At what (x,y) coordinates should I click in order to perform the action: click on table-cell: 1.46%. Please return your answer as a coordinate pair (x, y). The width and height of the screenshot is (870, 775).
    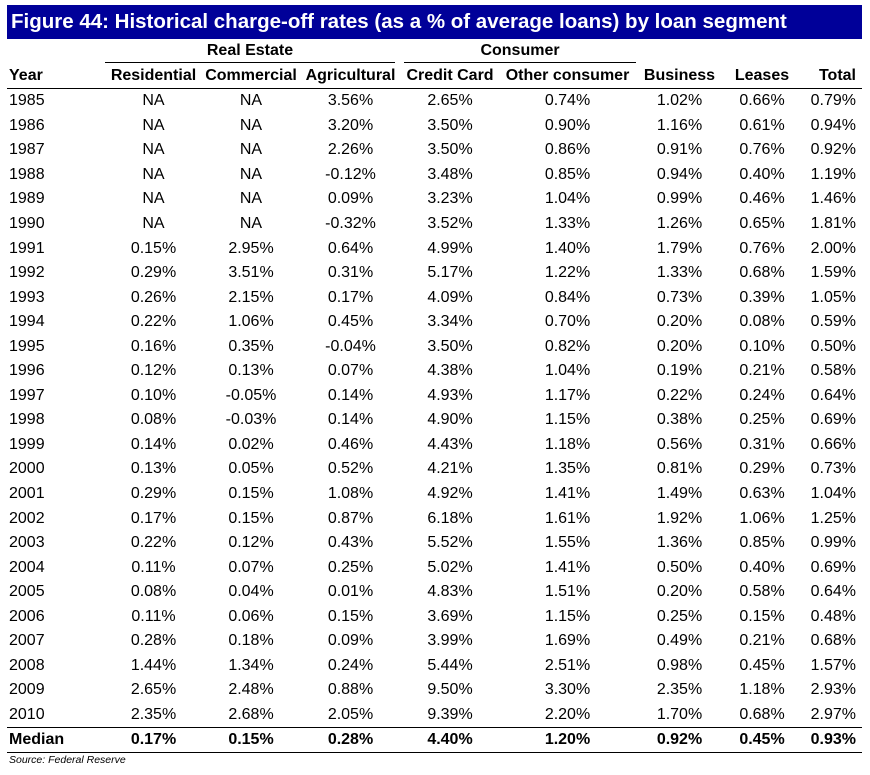
    Looking at the image, I should click on (833, 199).